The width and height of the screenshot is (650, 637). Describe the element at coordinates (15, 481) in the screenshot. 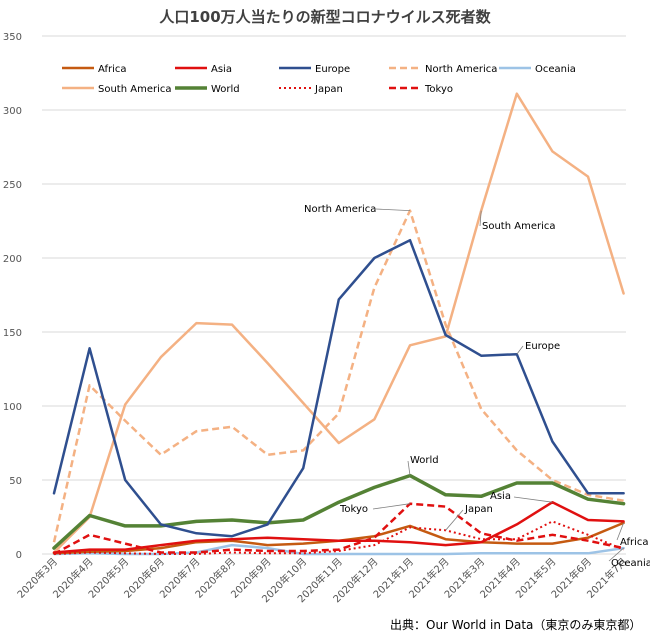

I see `y-tick-label: 50` at that location.